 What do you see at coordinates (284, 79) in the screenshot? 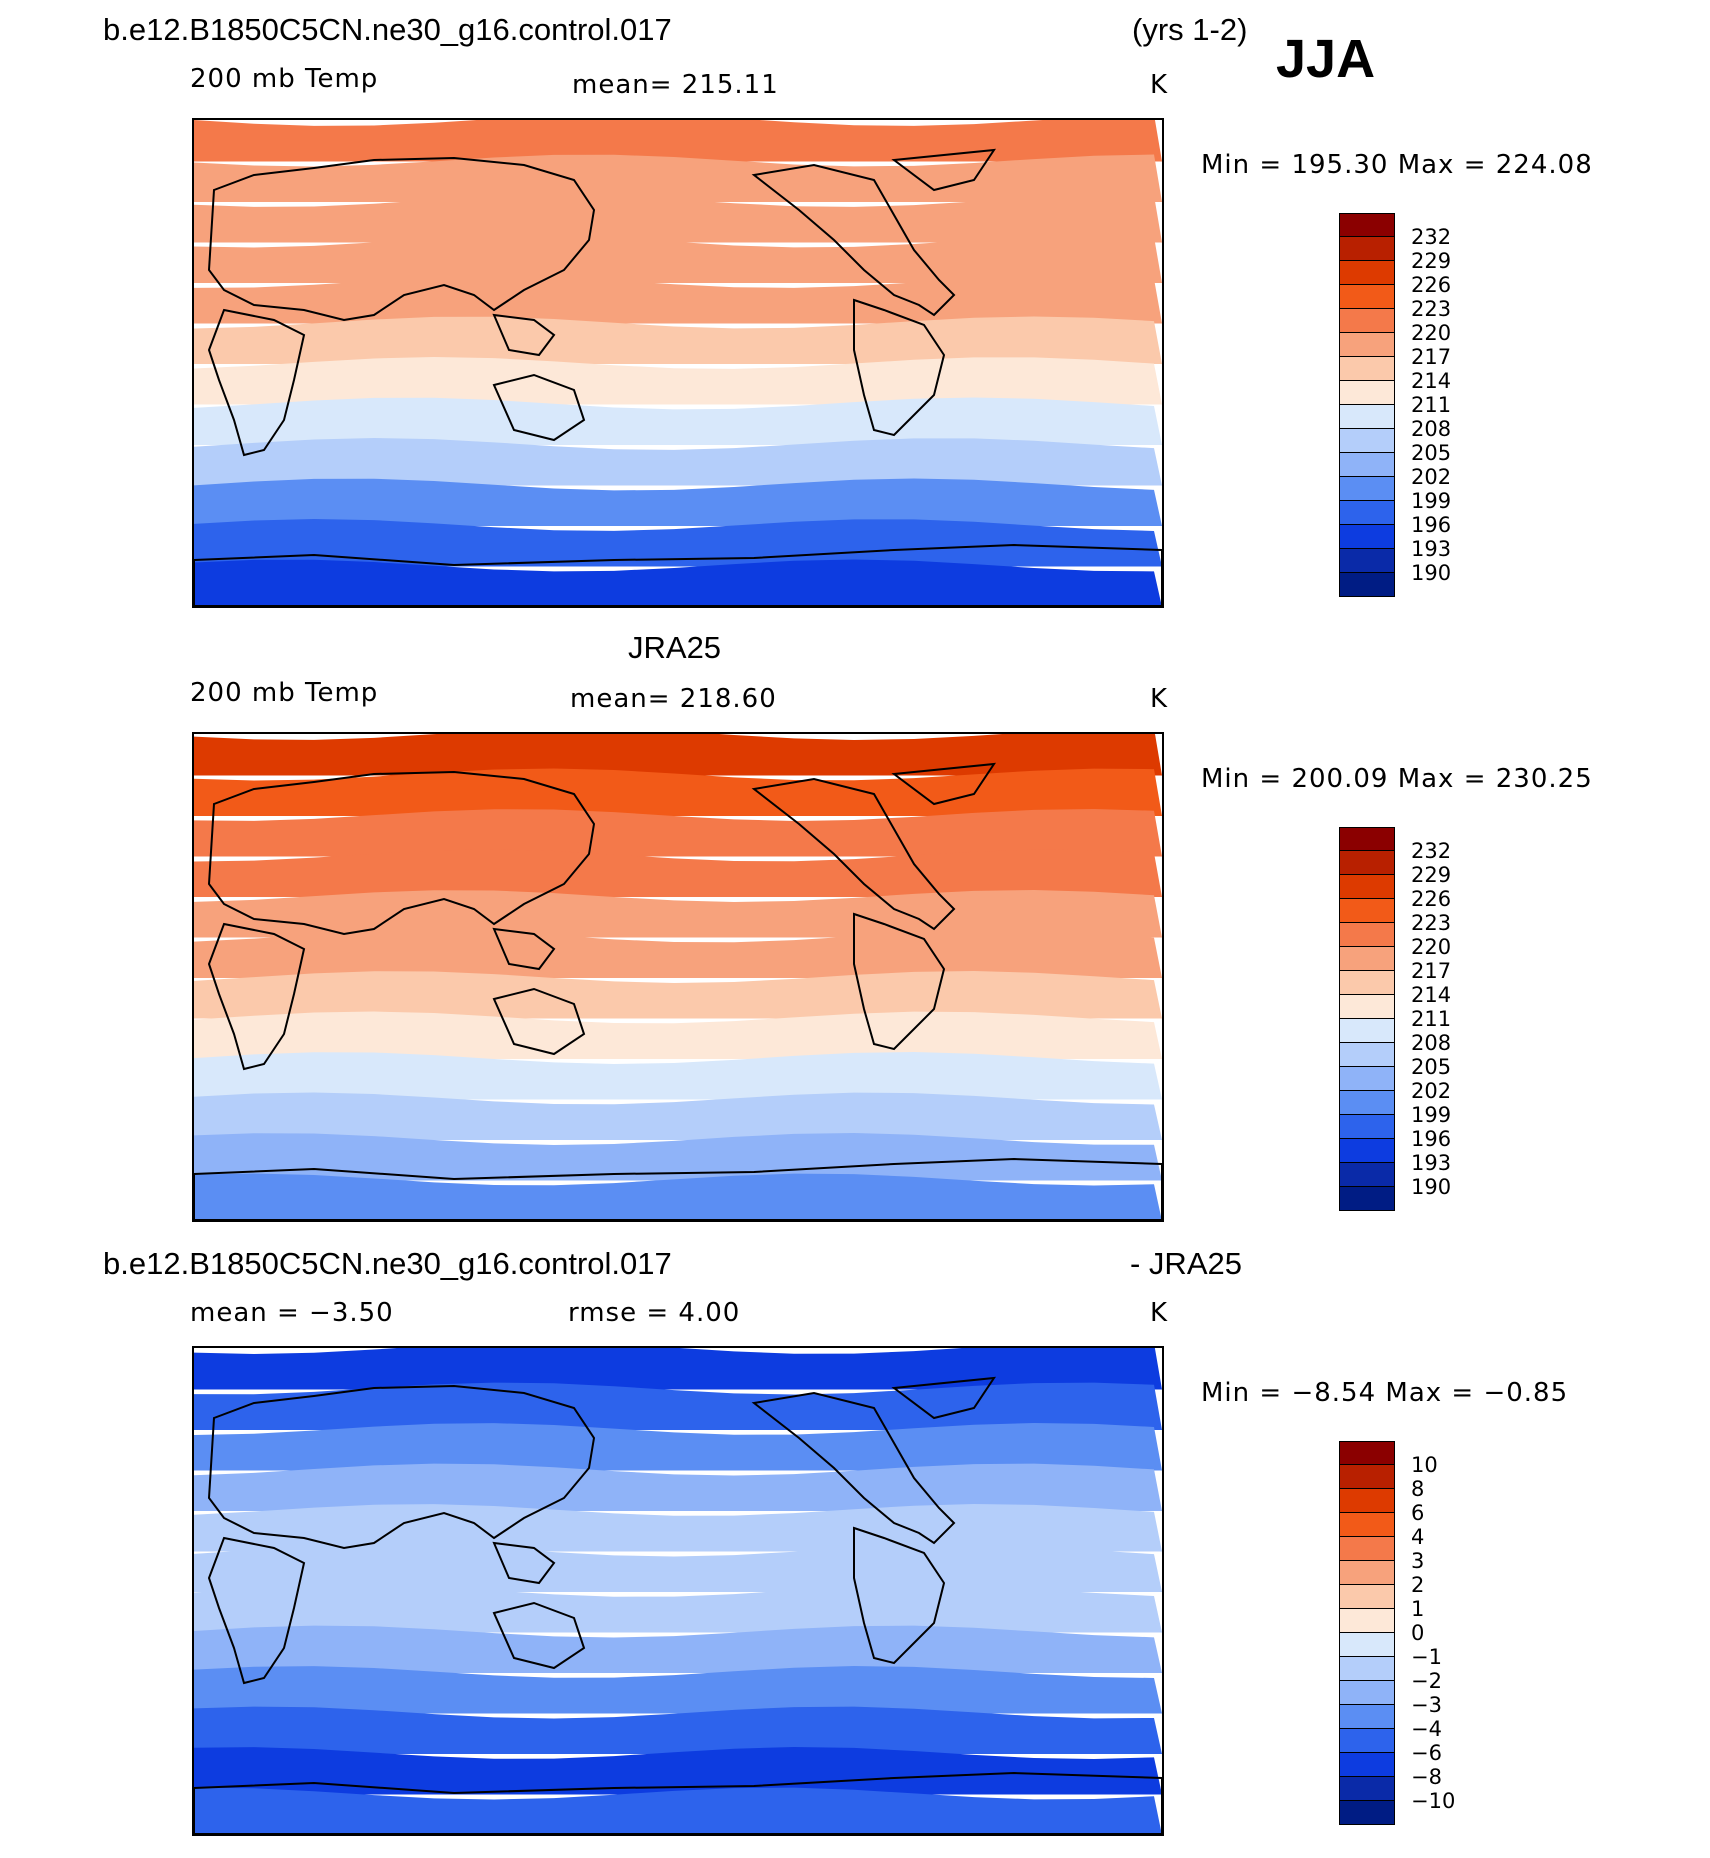
I see `panel1-variable: 200 mb Temp` at bounding box center [284, 79].